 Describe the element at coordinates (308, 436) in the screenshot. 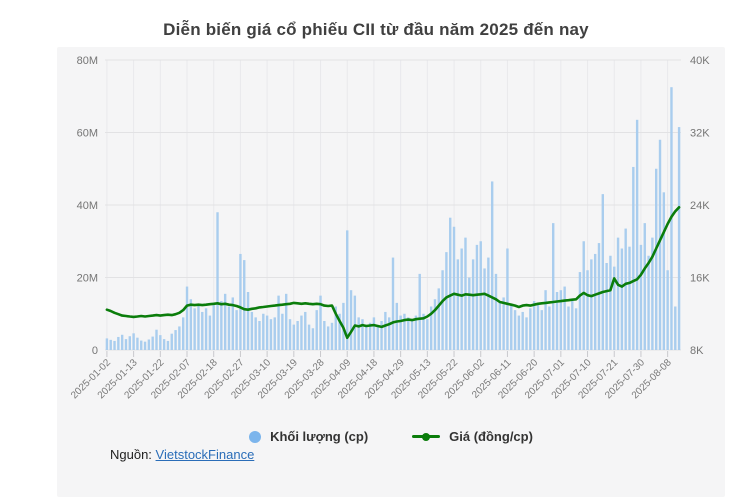

I see `legend-item-volume: Khối lượng (cp)` at that location.